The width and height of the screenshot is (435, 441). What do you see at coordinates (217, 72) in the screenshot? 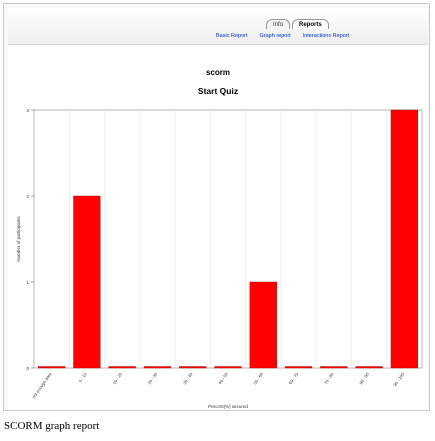
I see `app-title: scorm` at bounding box center [217, 72].